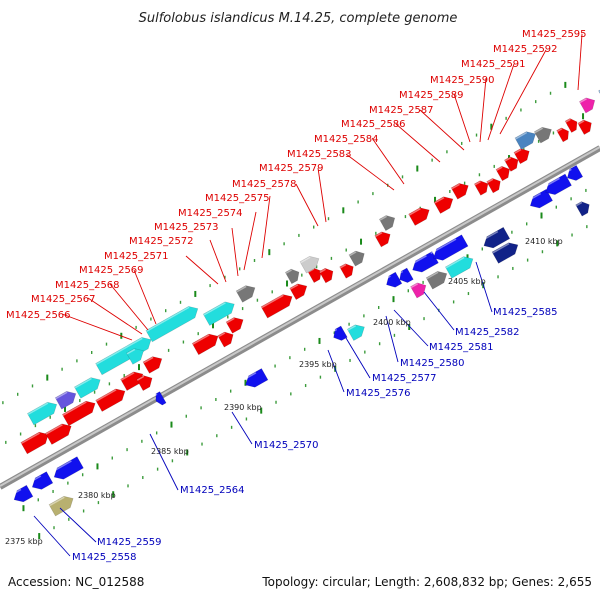  I want to click on gene-label: M1425_2571, so click(136, 256).